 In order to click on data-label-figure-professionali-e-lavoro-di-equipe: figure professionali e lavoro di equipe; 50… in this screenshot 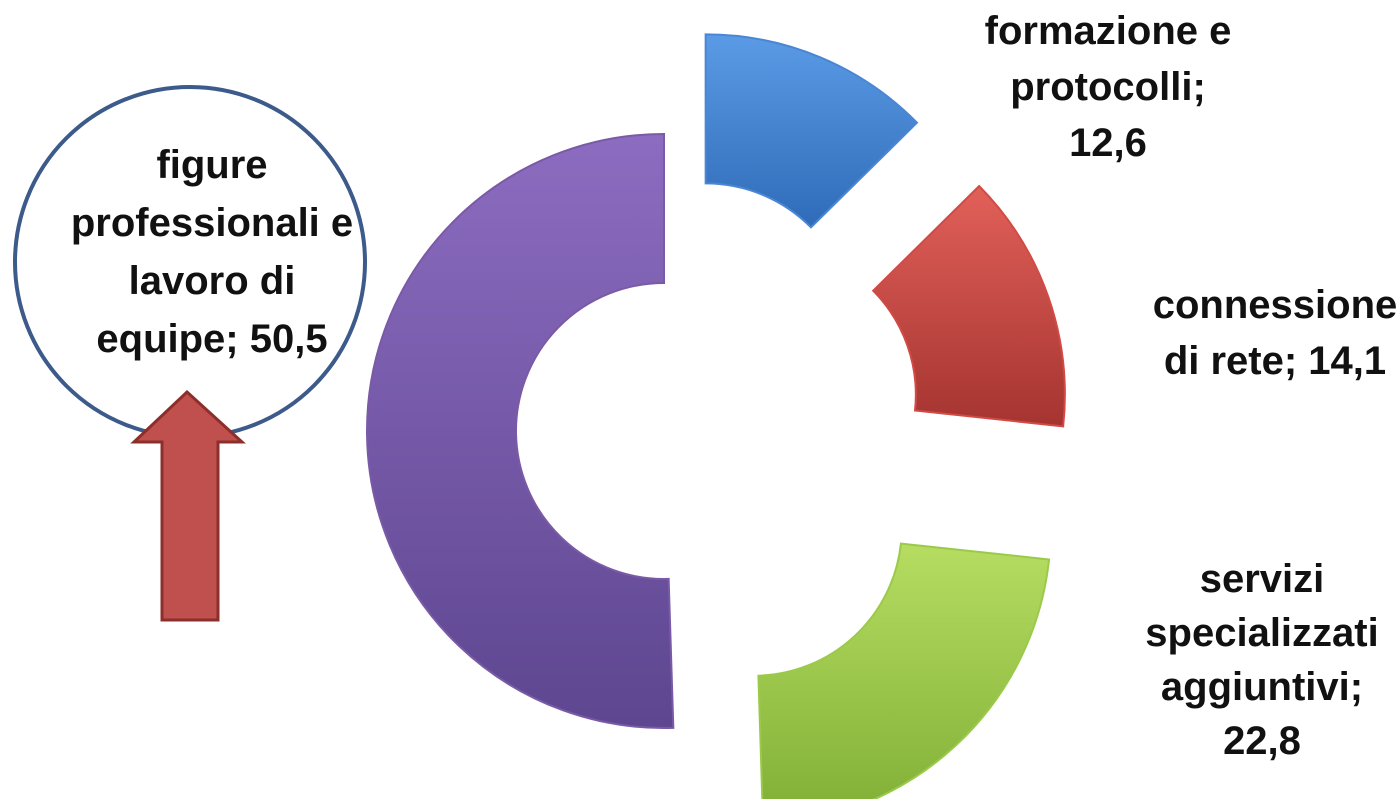, I will do `click(212, 252)`.